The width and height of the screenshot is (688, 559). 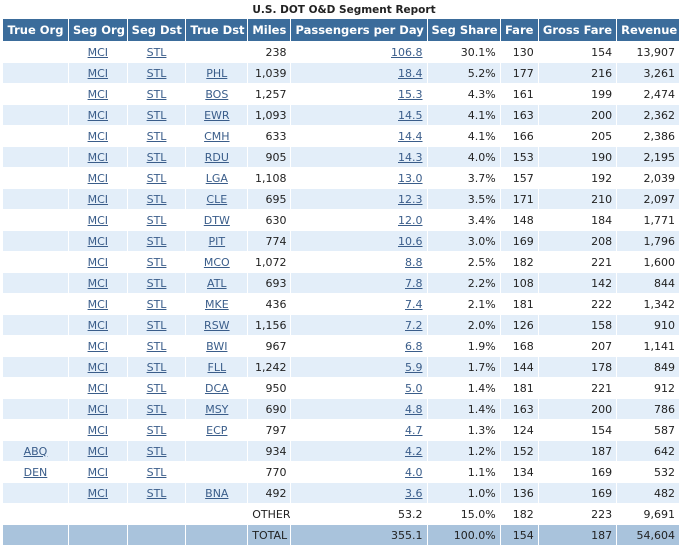 I want to click on true-dst-link: FLL, so click(x=217, y=367).